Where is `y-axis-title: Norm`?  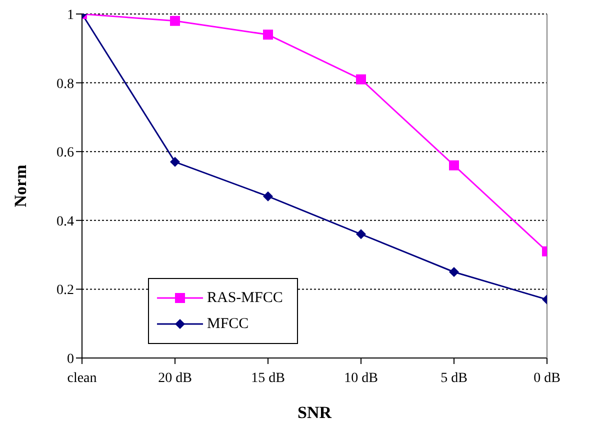
y-axis-title: Norm is located at coordinates (20, 186).